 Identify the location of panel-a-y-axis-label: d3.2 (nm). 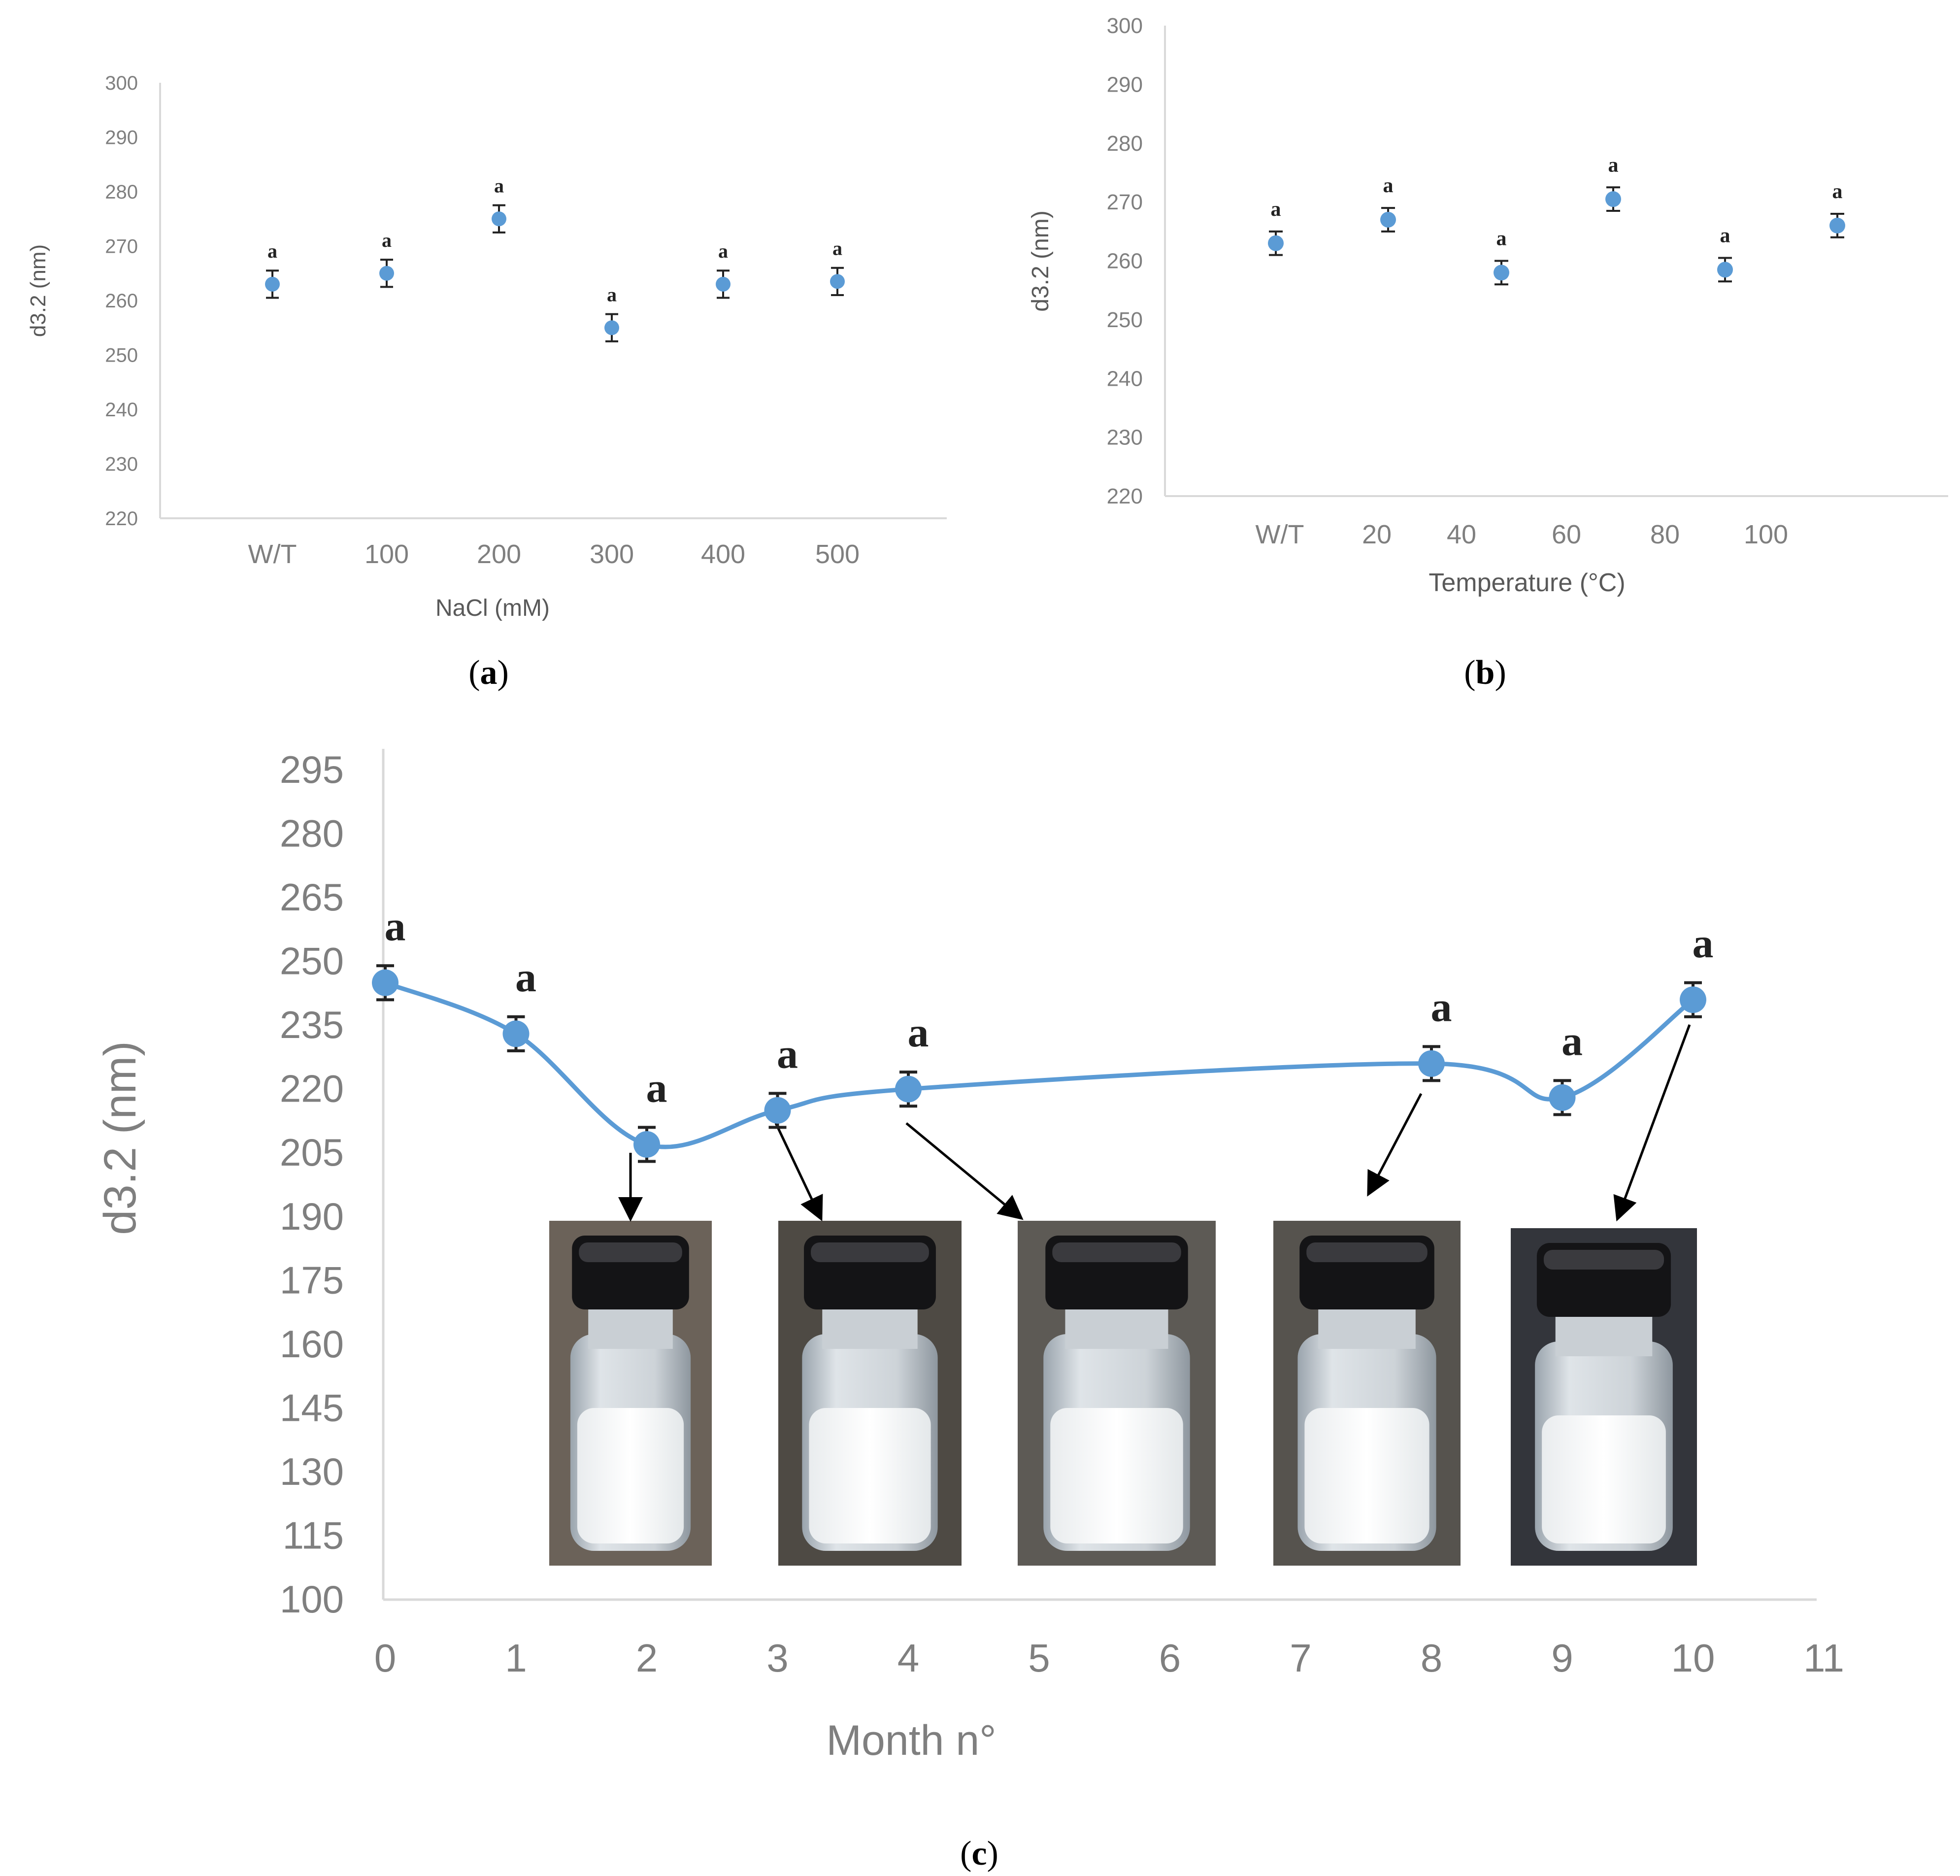
(38, 290).